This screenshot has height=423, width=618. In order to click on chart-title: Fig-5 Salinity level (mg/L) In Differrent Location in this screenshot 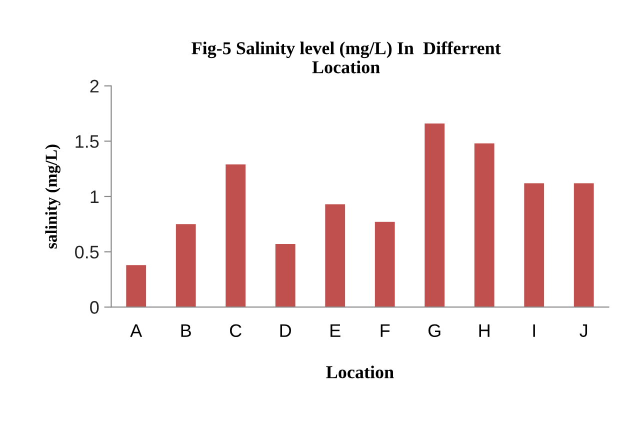, I will do `click(346, 57)`.